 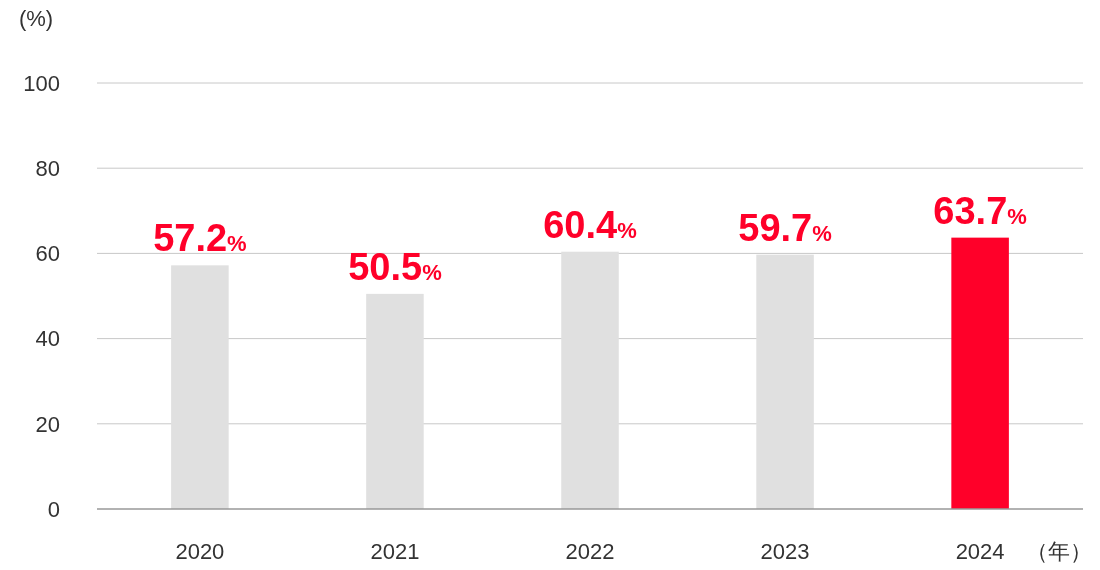 I want to click on y-tick-label: 60, so click(x=47, y=254).